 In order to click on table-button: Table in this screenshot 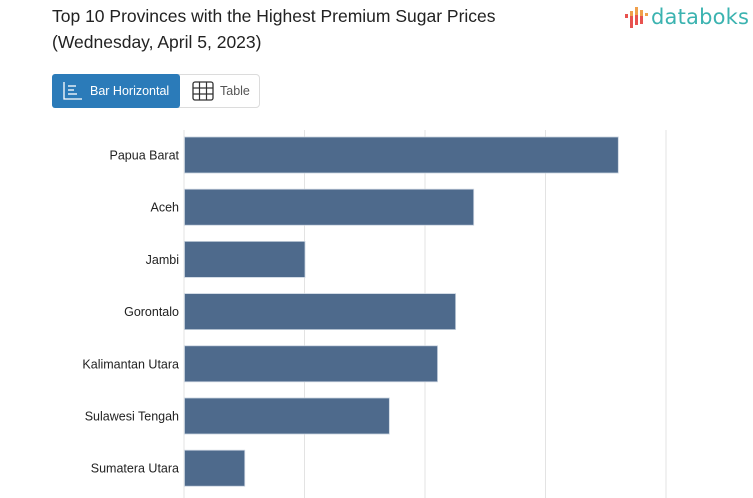, I will do `click(215, 91)`.